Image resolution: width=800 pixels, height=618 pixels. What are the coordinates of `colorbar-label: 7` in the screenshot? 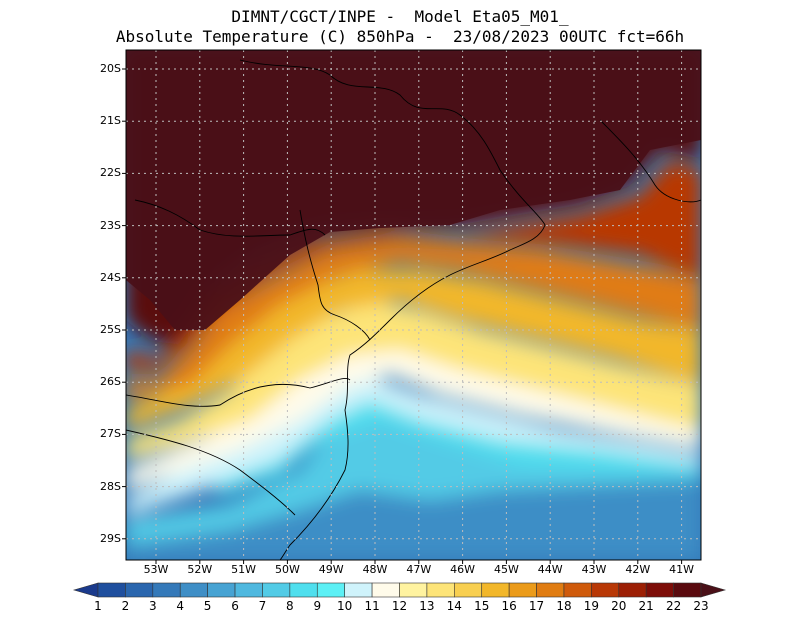 It's located at (262, 606).